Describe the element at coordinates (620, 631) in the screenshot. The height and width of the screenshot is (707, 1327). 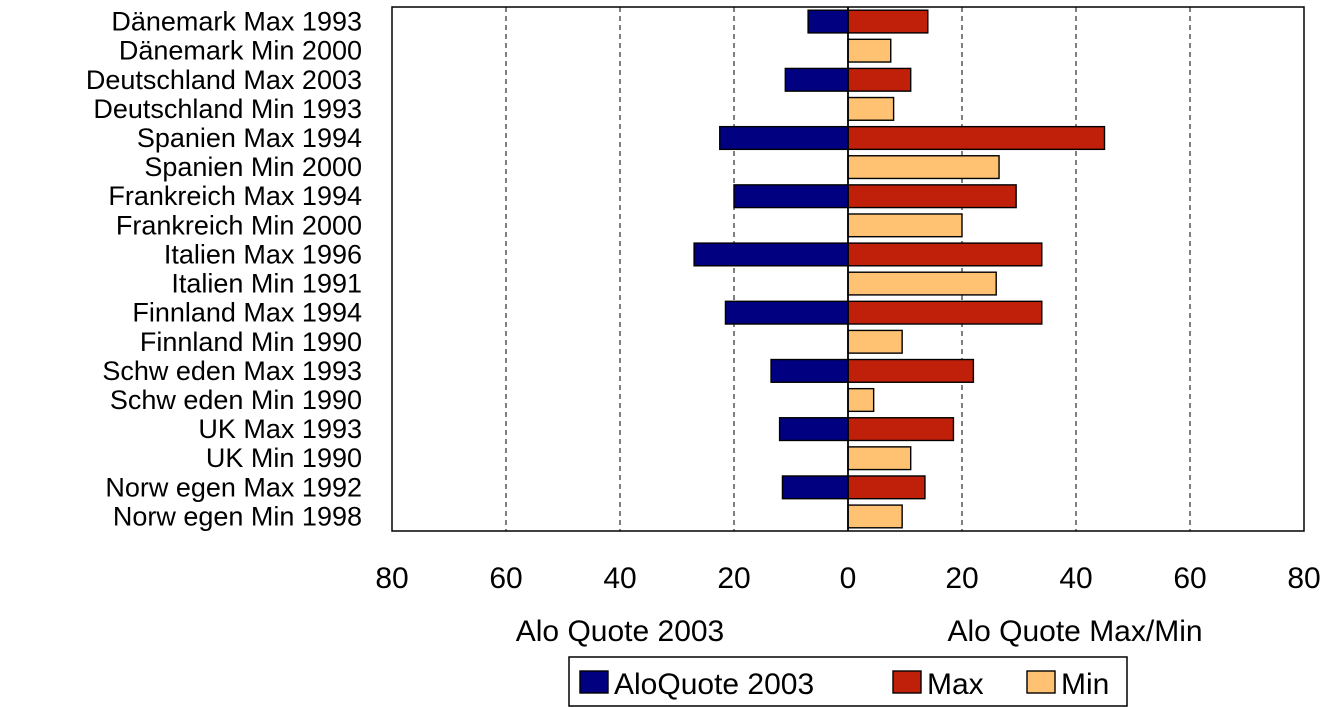
I see `x-axis-label-left: Alo Quote 2003` at that location.